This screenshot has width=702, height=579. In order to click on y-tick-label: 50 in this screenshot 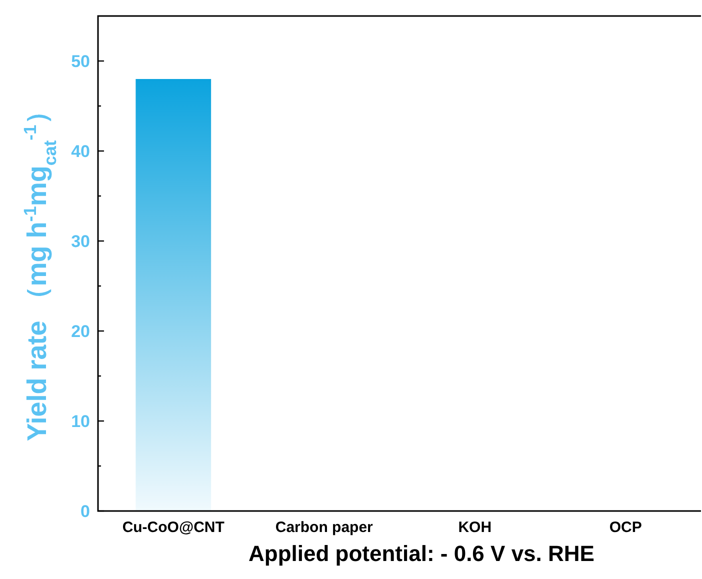, I will do `click(80, 61)`.